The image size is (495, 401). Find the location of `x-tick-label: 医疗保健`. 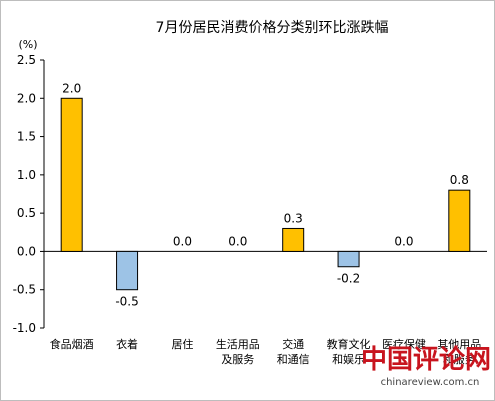

x-tick-label: 医疗保健 is located at coordinates (404, 344).